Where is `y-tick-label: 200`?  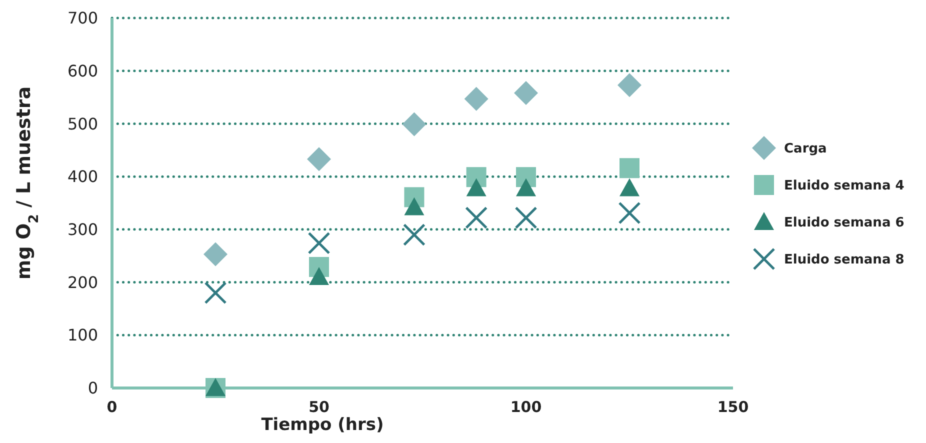
y-tick-label: 200 is located at coordinates (82, 282).